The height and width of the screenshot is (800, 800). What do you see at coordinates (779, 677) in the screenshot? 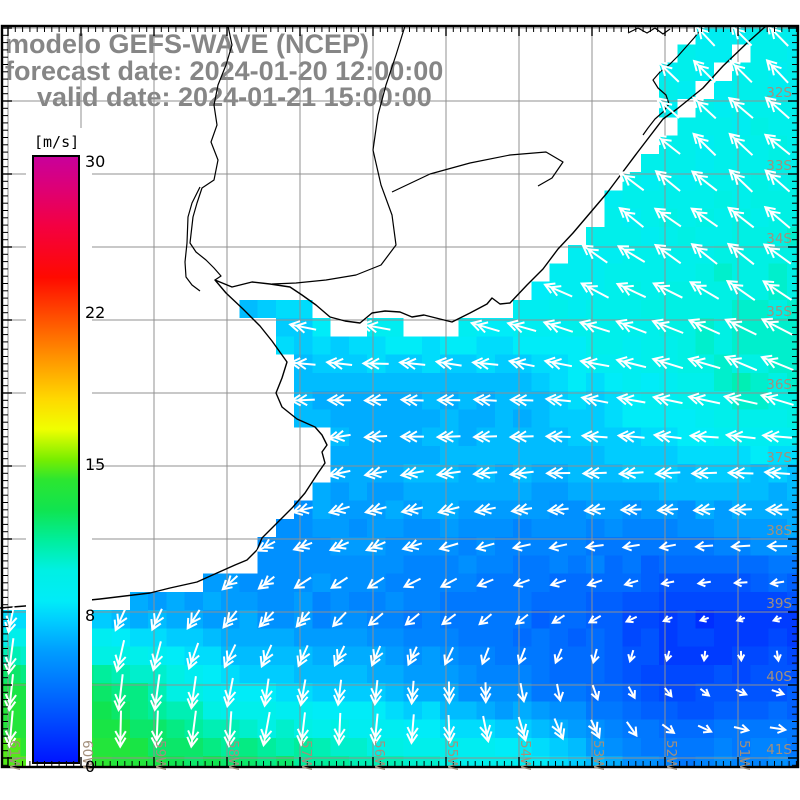
I see `latitude-label: 40S` at bounding box center [779, 677].